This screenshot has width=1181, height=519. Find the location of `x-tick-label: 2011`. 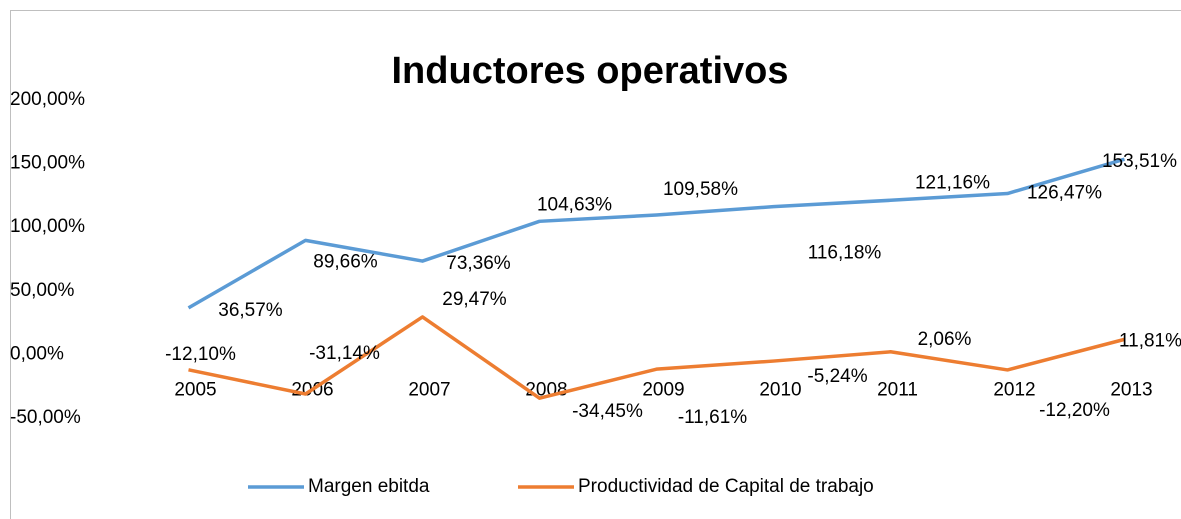

x-tick-label: 2011 is located at coordinates (897, 389).